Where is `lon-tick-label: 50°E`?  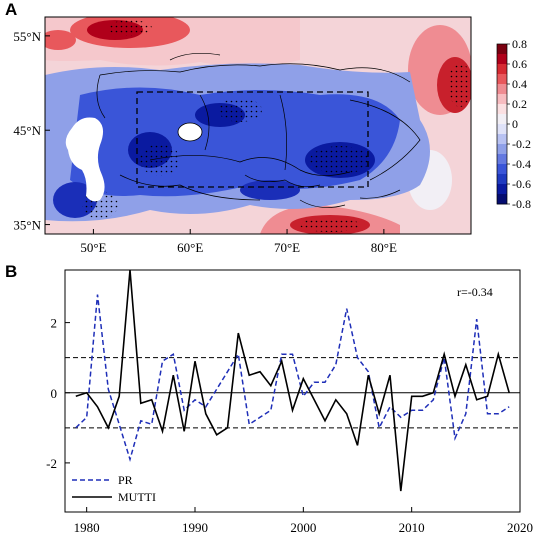
lon-tick-label: 50°E is located at coordinates (93, 247).